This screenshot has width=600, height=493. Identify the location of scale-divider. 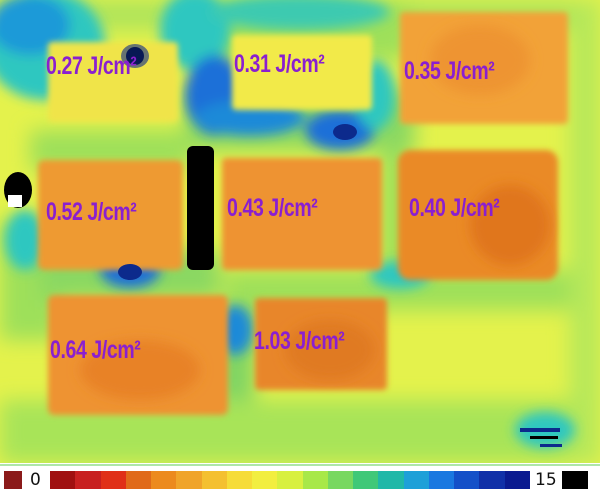
(300, 465).